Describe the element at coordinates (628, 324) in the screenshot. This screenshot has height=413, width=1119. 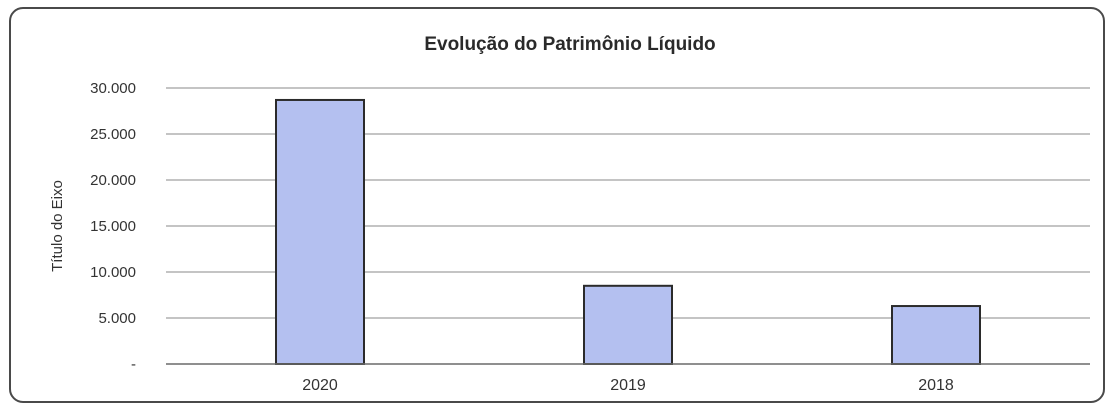
I see `bar-2019` at that location.